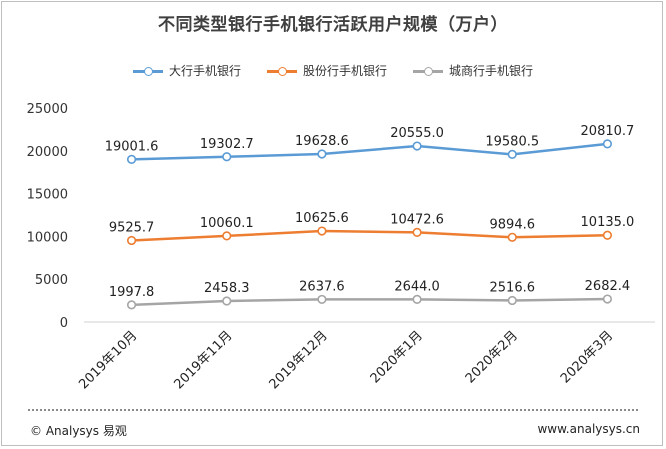  I want to click on x-tick-label-3: 2020年1月, so click(397, 357).